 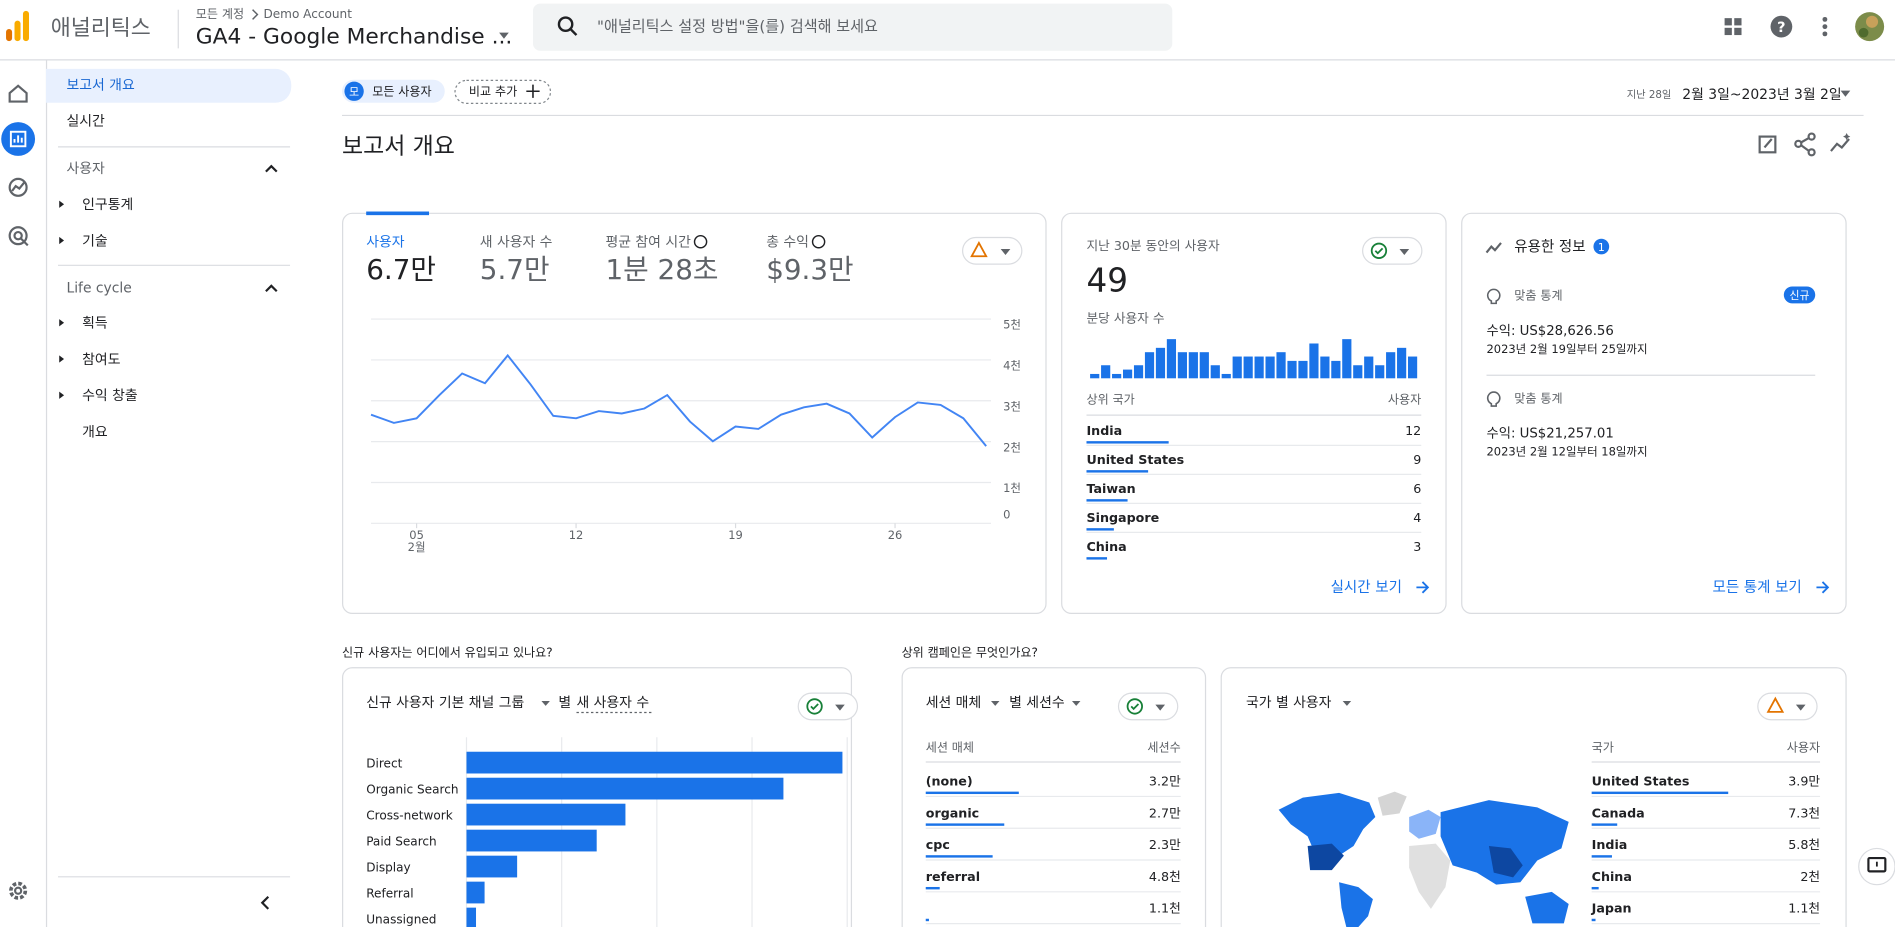 What do you see at coordinates (101, 28) in the screenshot?
I see `product-name: 애널리틱스` at bounding box center [101, 28].